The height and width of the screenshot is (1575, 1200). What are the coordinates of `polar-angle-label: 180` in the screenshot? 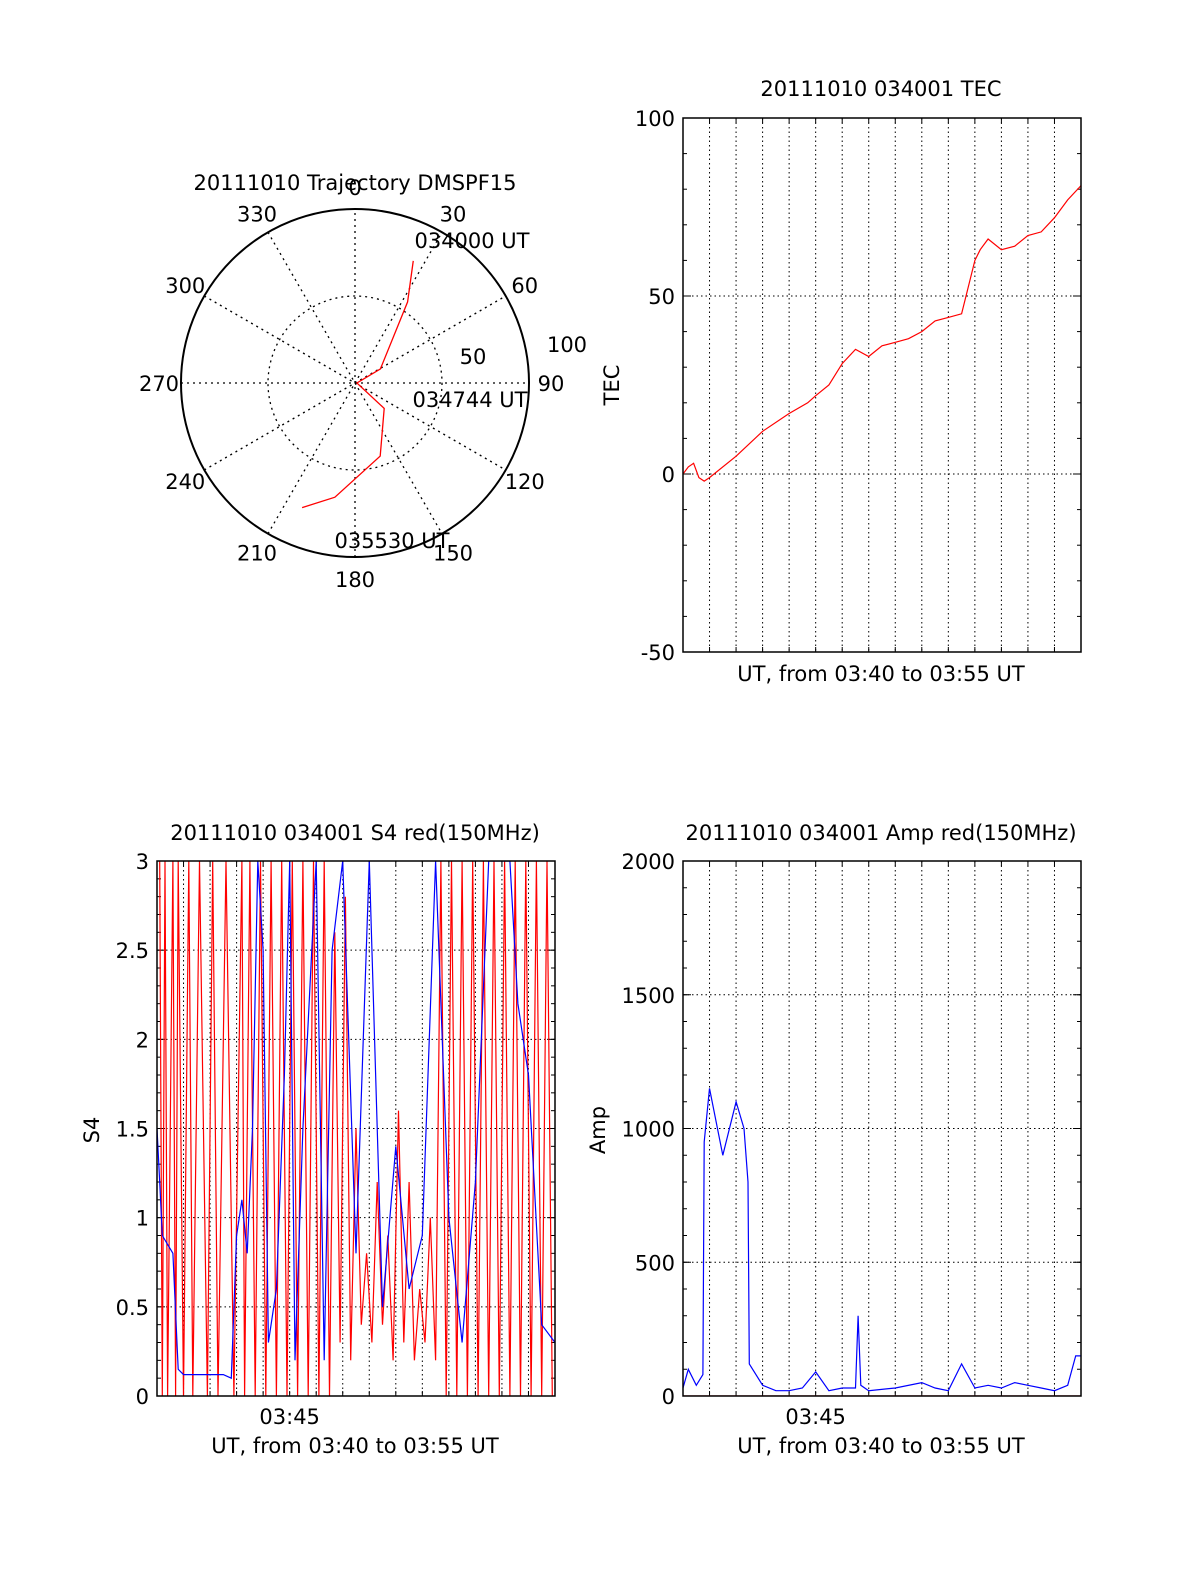 It's located at (355, 580).